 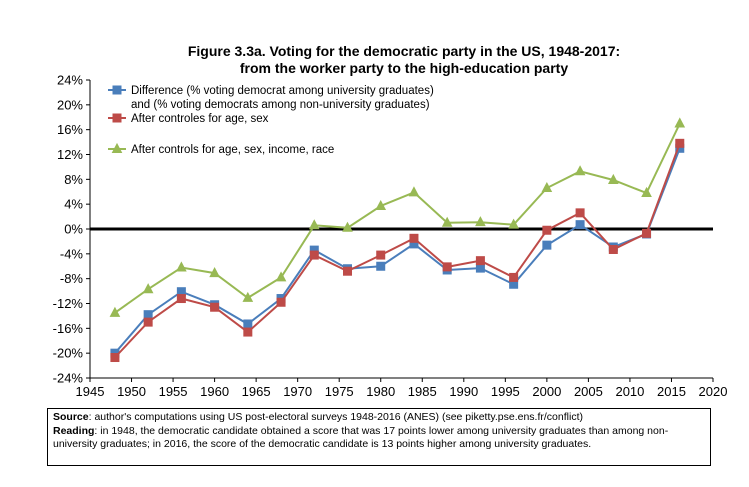 What do you see at coordinates (71, 417) in the screenshot?
I see `source-label: Source` at bounding box center [71, 417].